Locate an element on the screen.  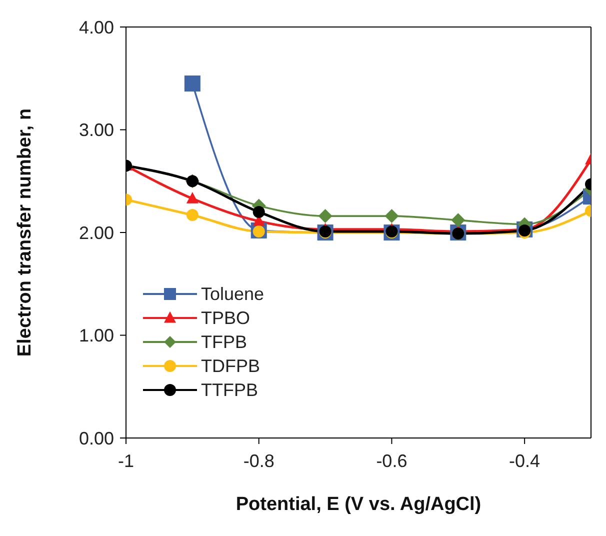
x-axis-title: Potential, E (V vs. Ag/AgCl) is located at coordinates (359, 504).